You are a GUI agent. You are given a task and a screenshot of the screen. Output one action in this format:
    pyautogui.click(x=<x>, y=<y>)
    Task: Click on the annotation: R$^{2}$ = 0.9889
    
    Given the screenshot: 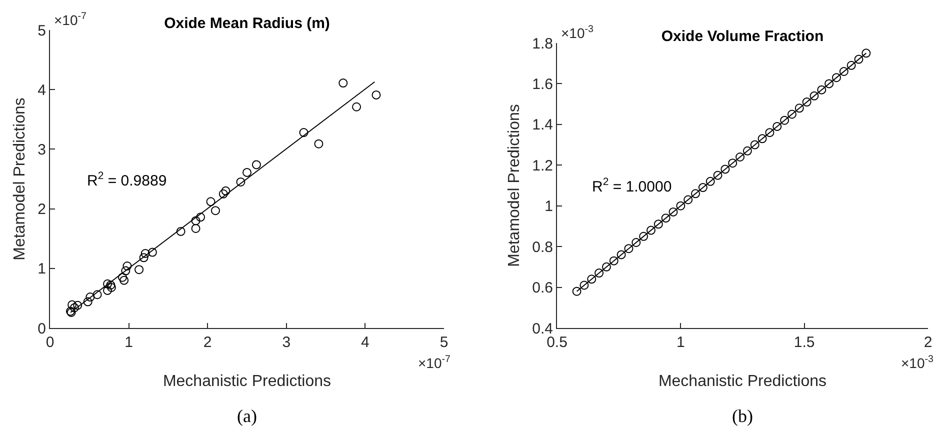 What is the action you would take?
    pyautogui.click(x=127, y=180)
    